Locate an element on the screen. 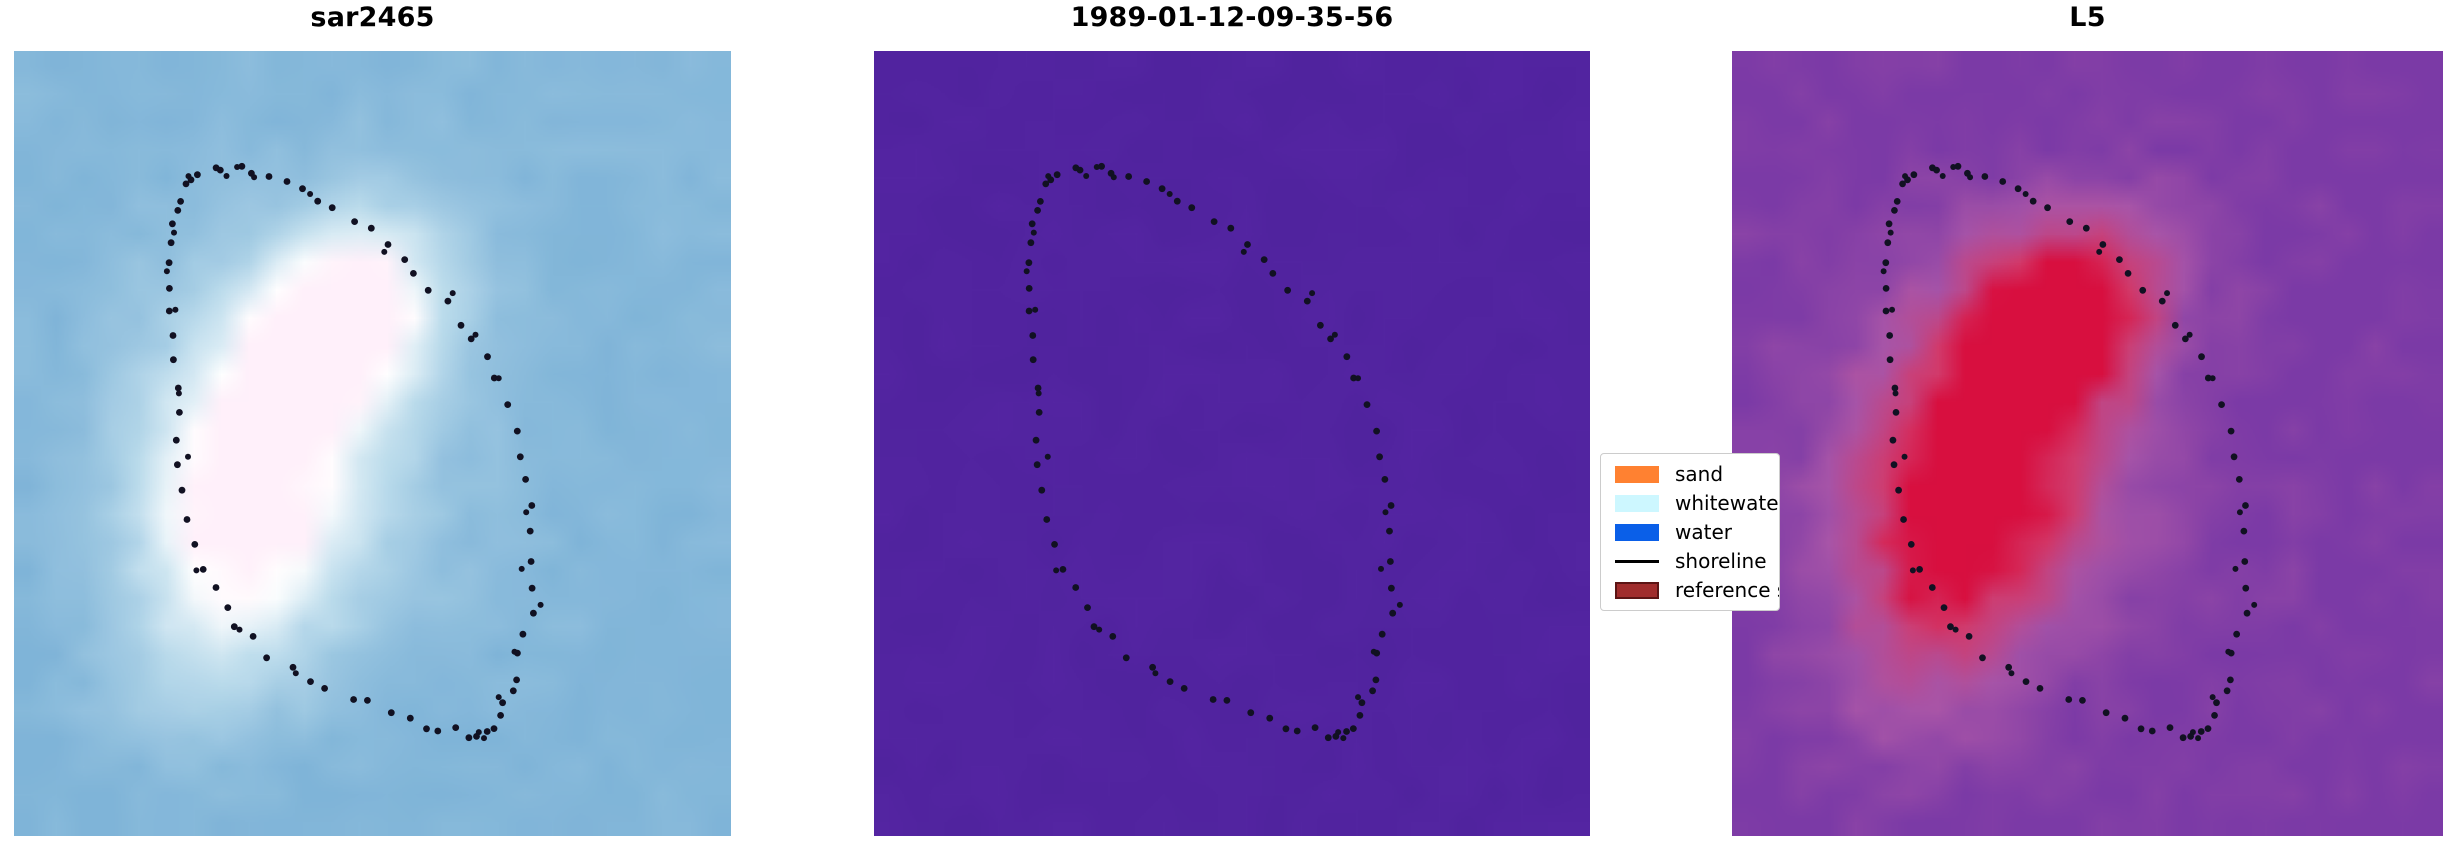  whitewater-swatch-icon is located at coordinates (1637, 503).